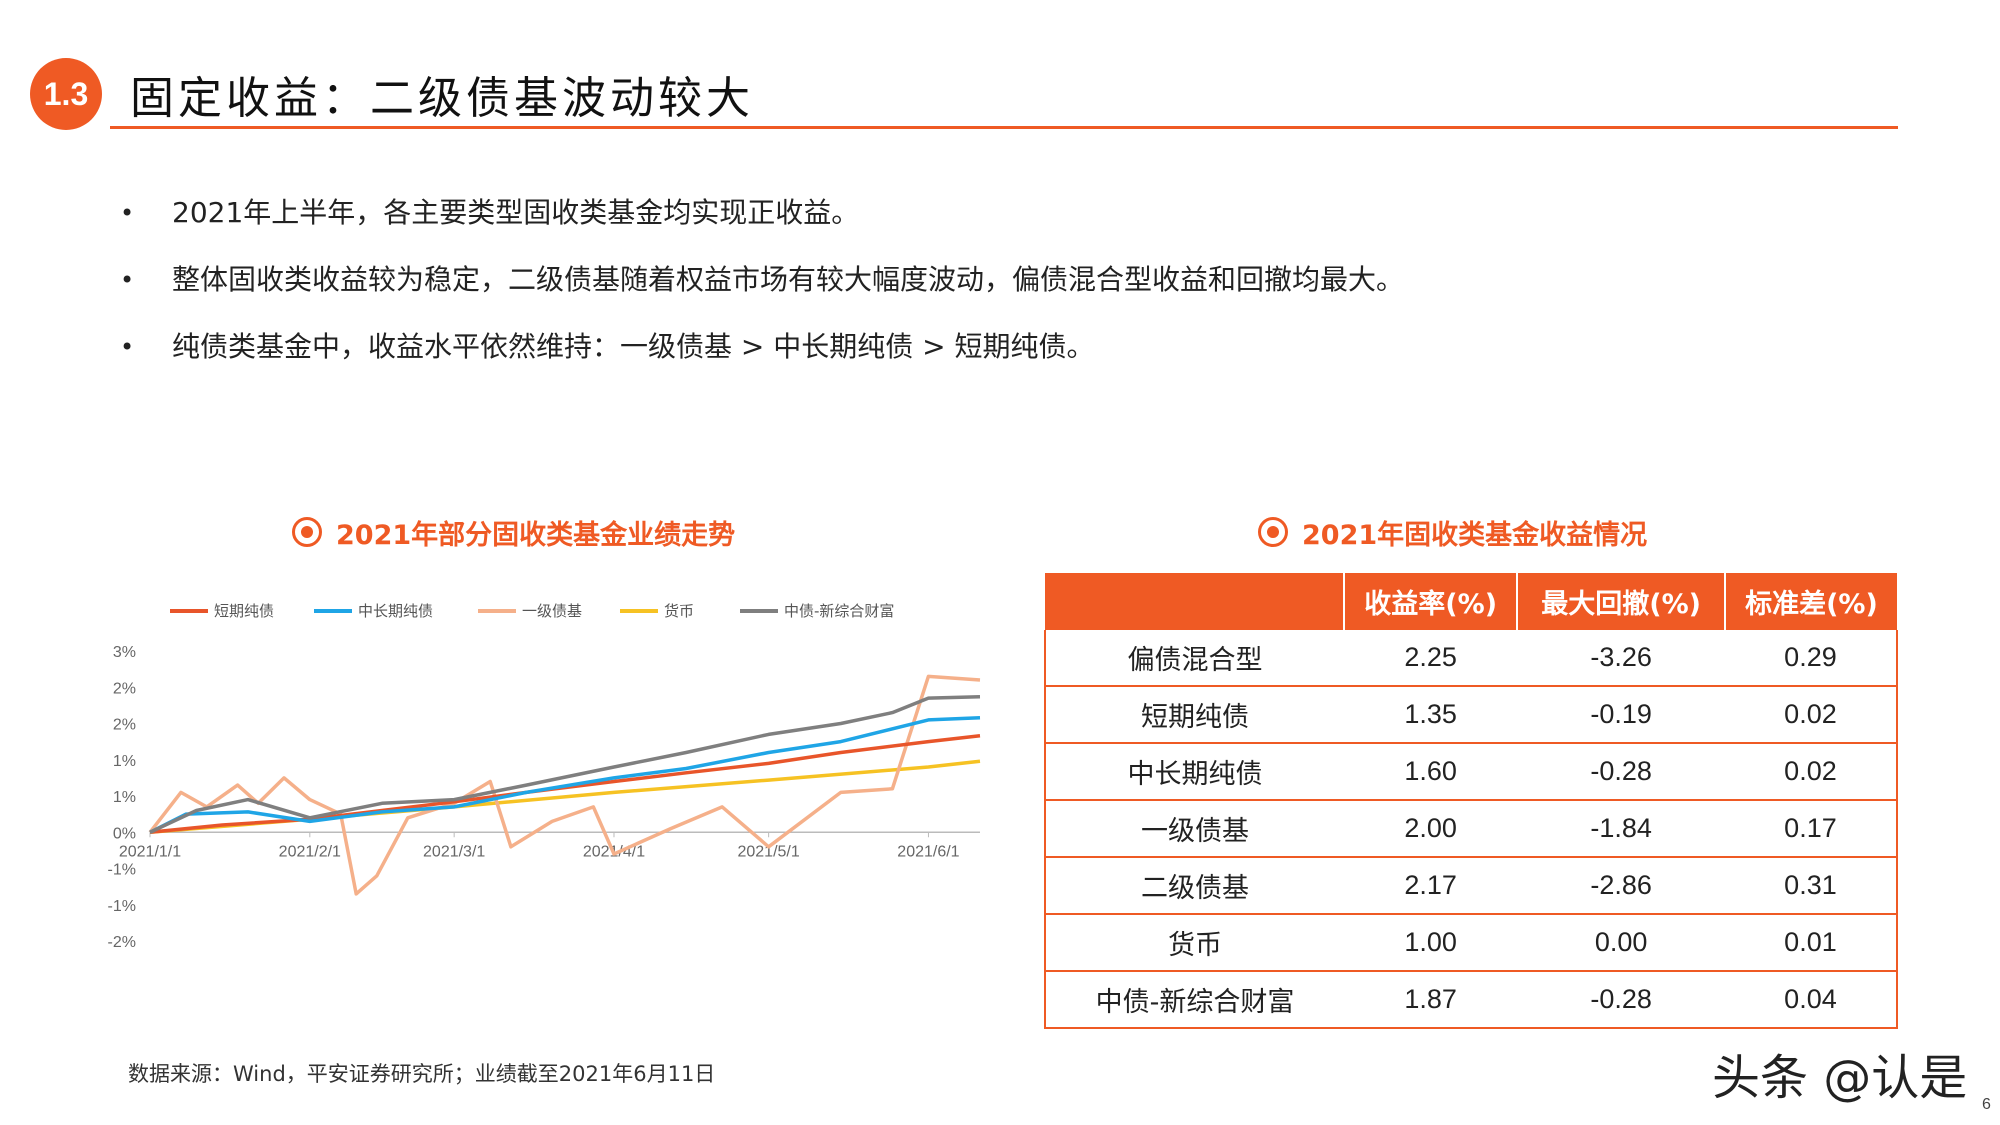  I want to click on watermark: 头条 @认是, so click(1840, 1078).